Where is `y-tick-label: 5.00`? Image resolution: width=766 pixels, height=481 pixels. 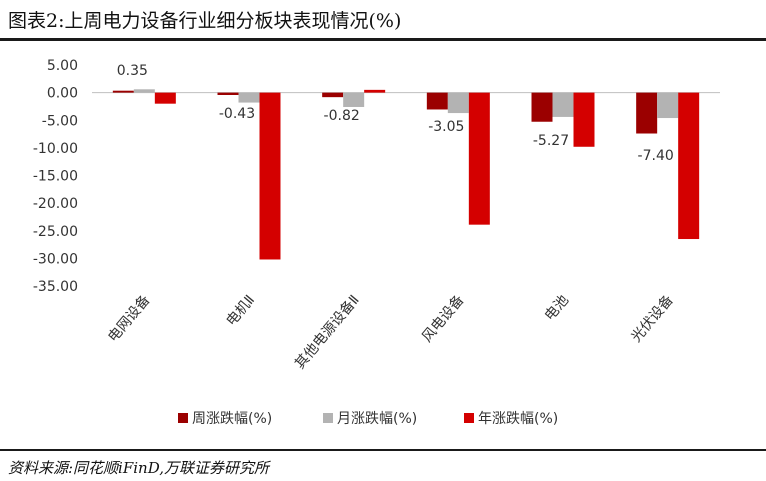
y-tick-label: 5.00 is located at coordinates (62, 66).